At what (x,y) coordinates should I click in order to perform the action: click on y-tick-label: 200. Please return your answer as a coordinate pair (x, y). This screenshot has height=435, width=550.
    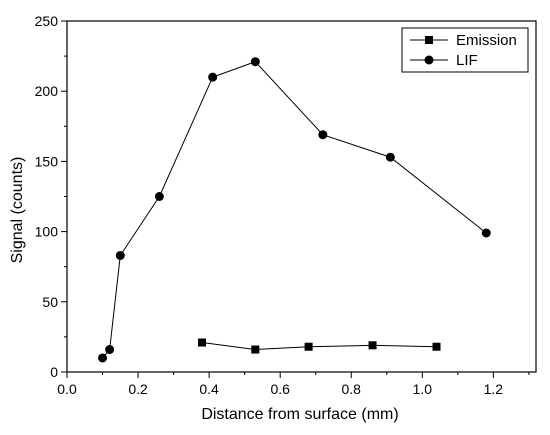
    Looking at the image, I should click on (47, 91).